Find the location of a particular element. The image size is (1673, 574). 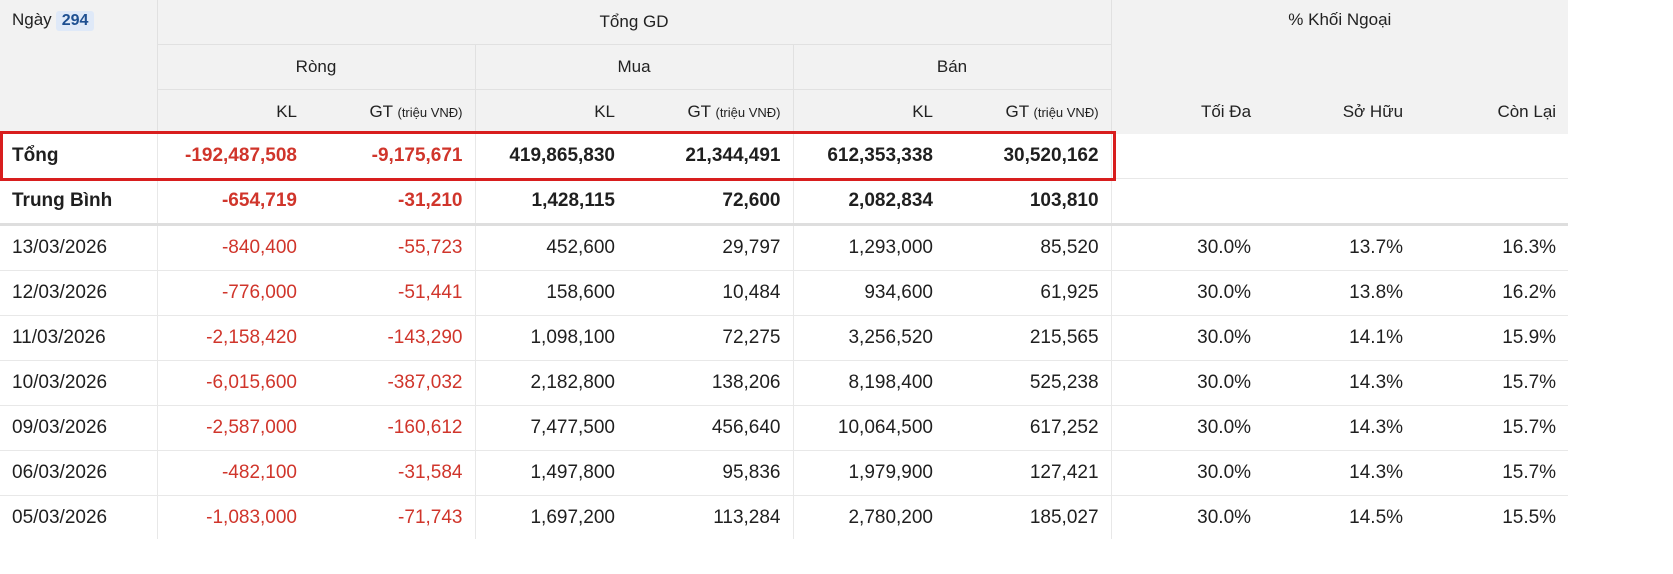

sell-value-header: GT (triệu VNĐ) is located at coordinates (1028, 111).